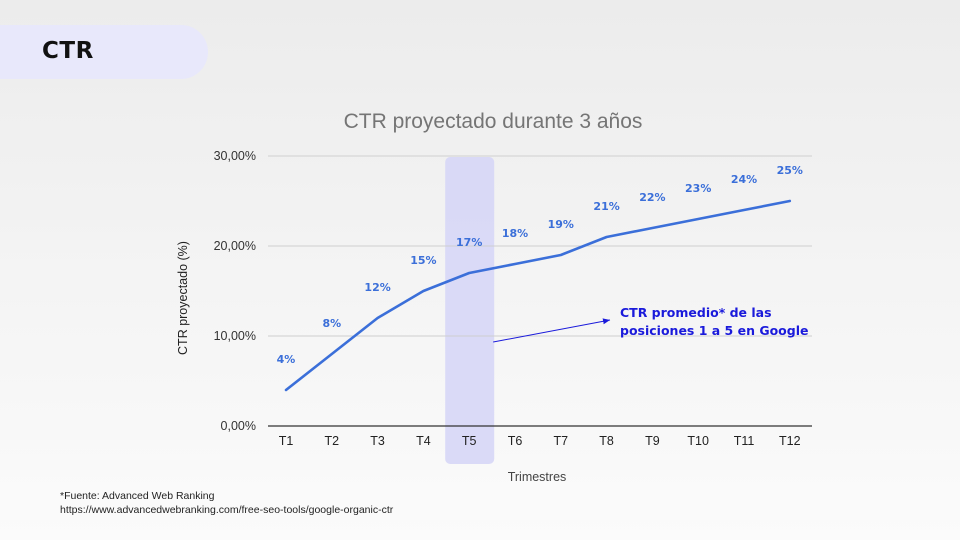  Describe the element at coordinates (744, 441) in the screenshot. I see `x-tick-label: T11` at that location.